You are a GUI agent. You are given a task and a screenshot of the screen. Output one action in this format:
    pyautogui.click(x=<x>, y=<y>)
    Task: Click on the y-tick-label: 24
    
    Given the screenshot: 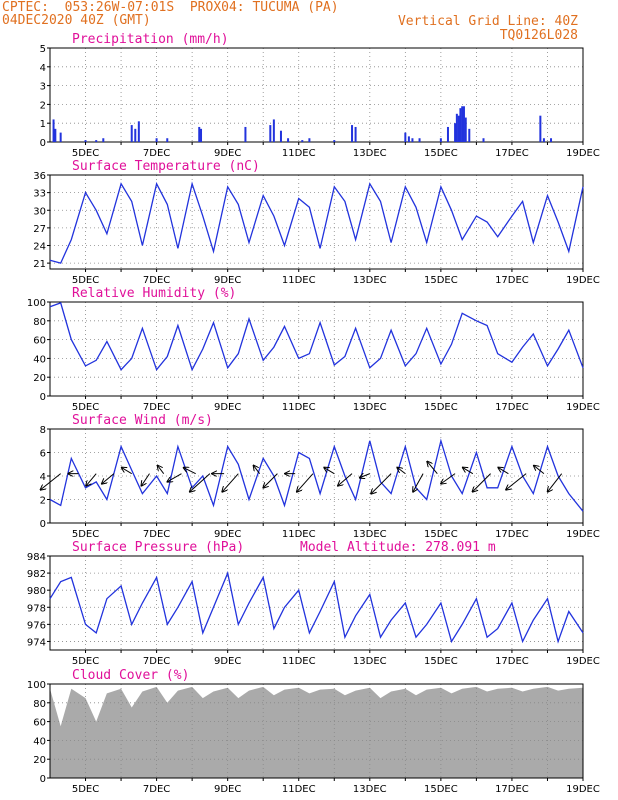 What is the action you would take?
    pyautogui.click(x=39, y=247)
    